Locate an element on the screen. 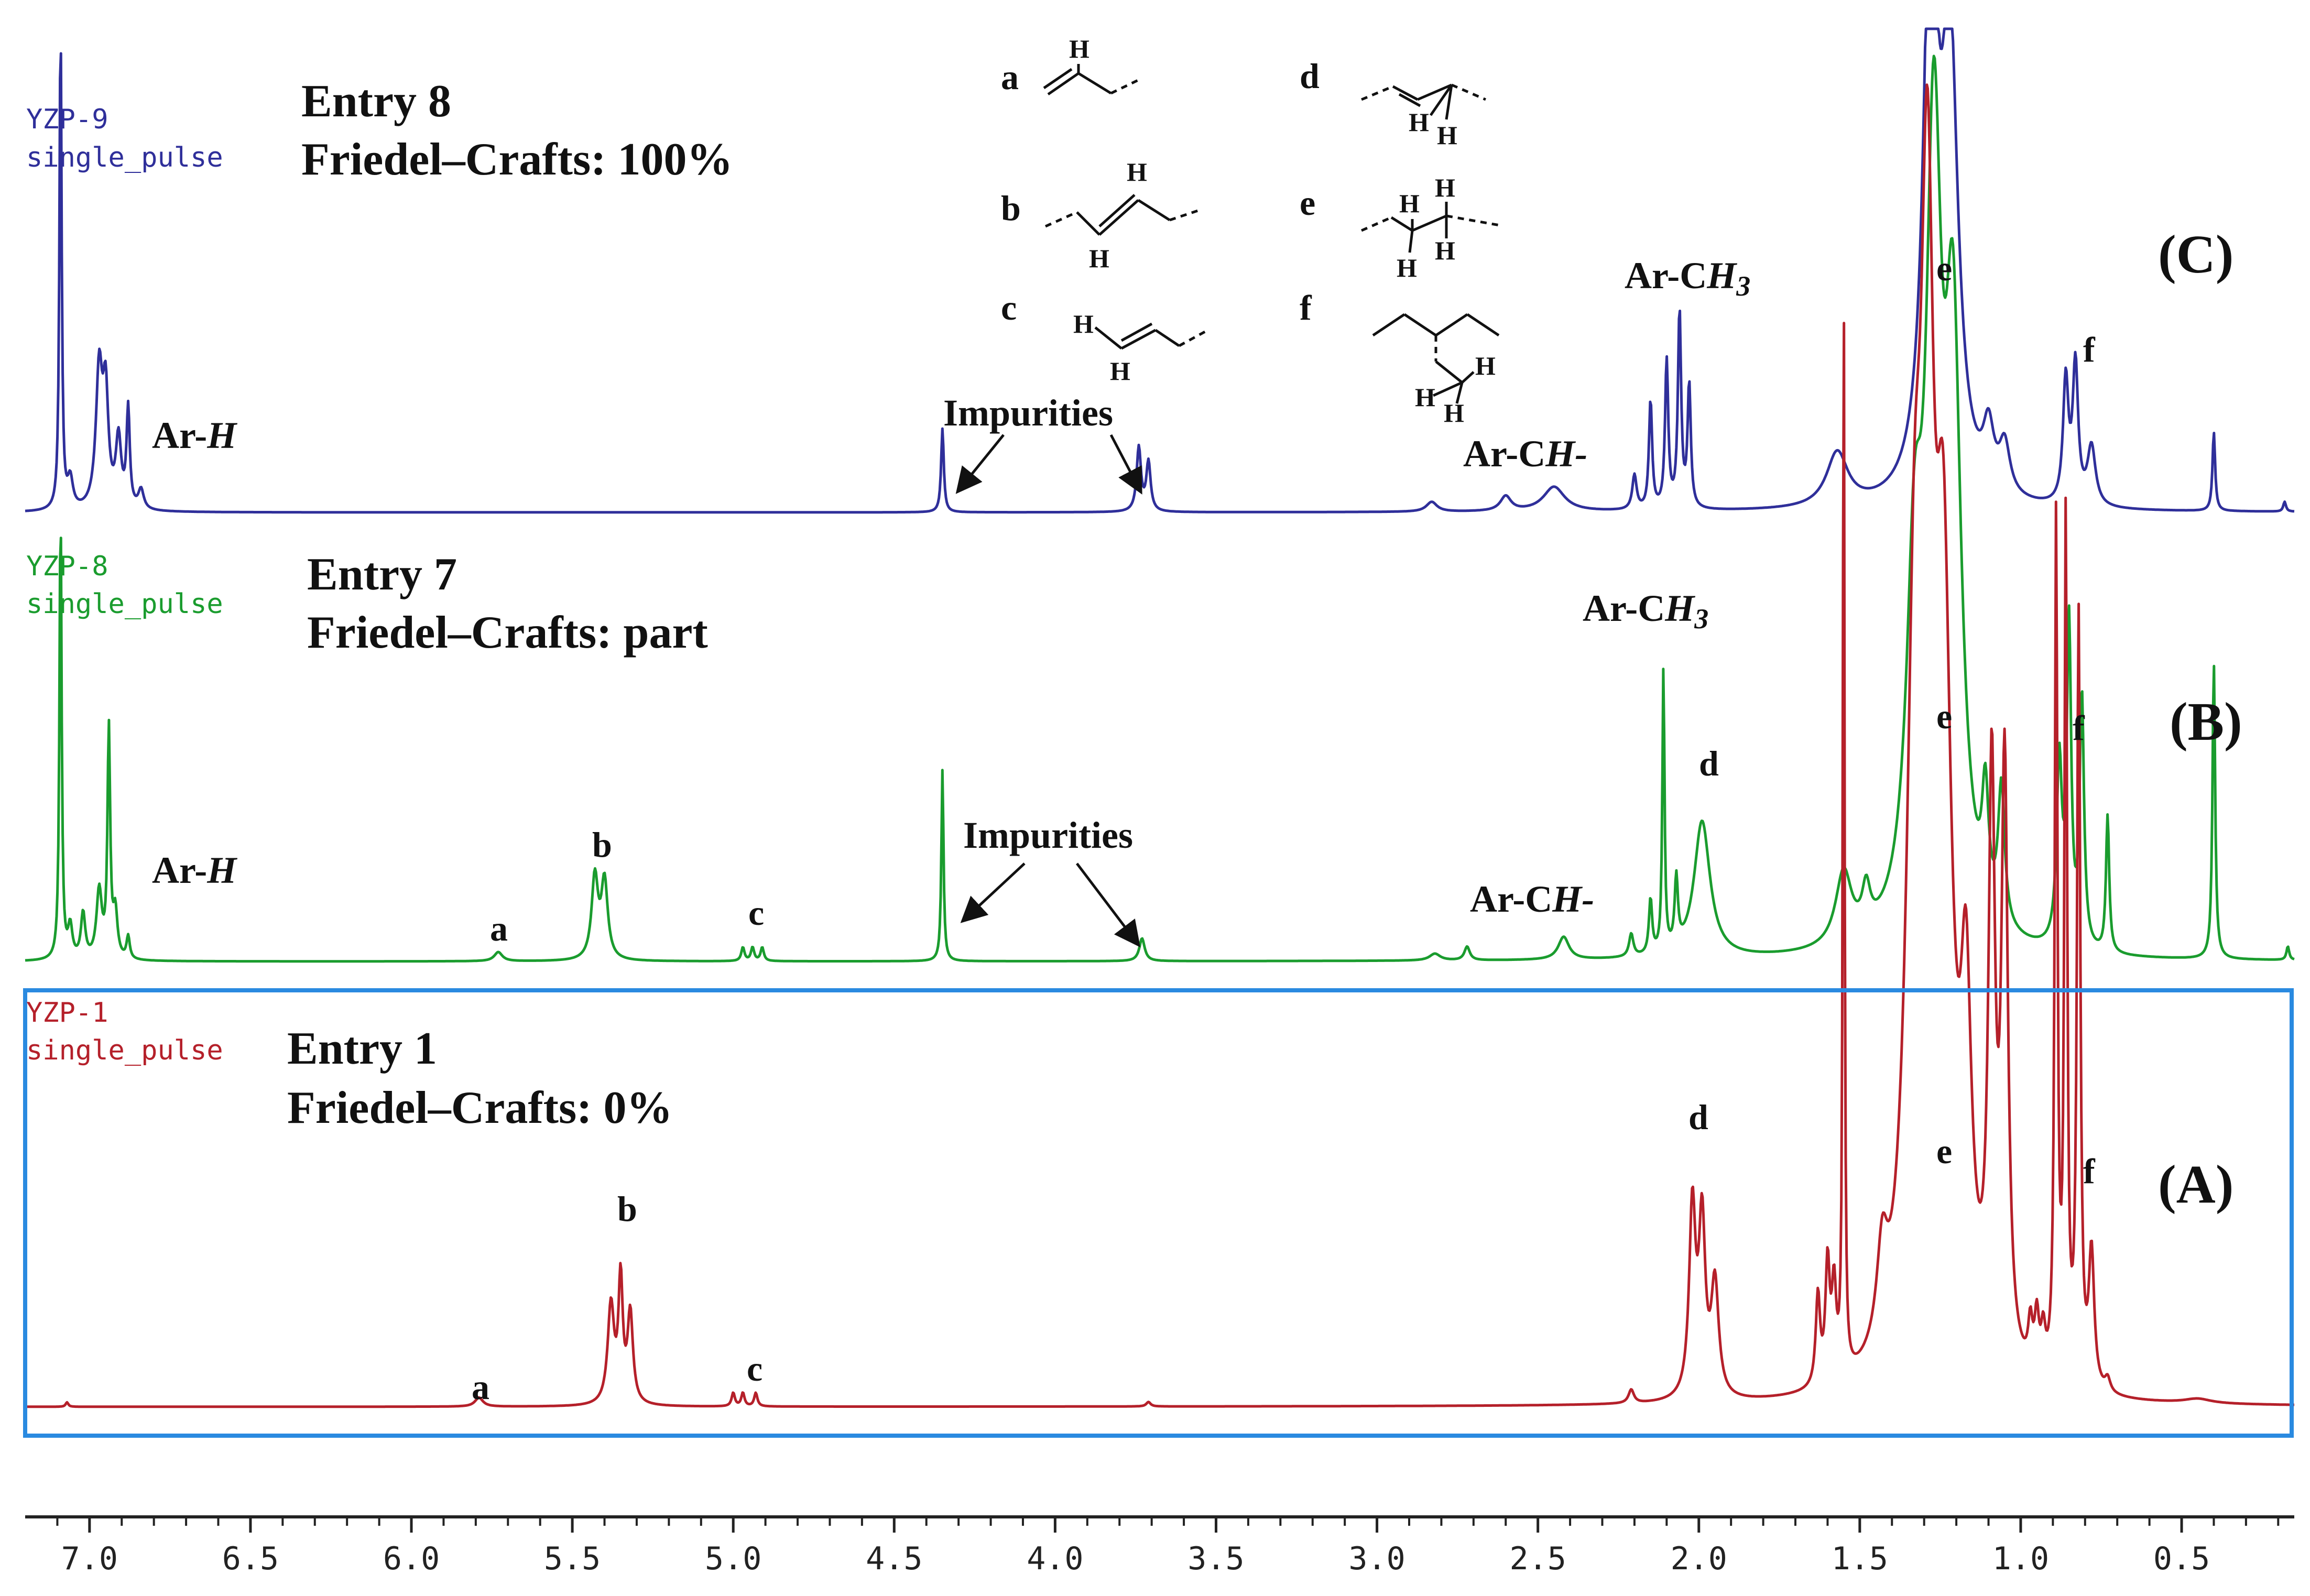 The height and width of the screenshot is (1596, 2310). annotation-ar-ch-b: Ar-CH- is located at coordinates (1532, 899).